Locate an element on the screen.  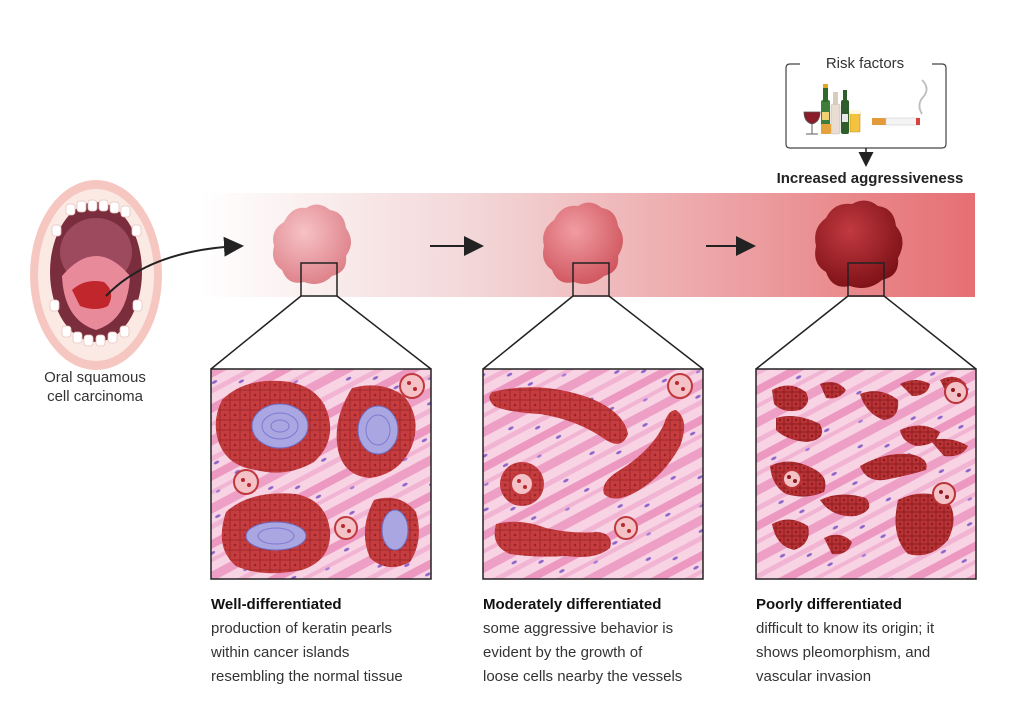
risk-factors-frame is located at coordinates (866, 106).